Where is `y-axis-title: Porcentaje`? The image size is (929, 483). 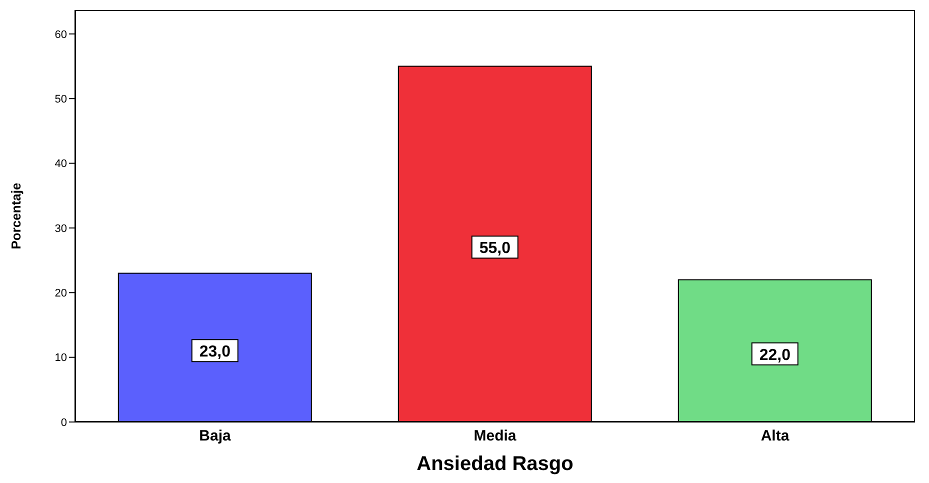 y-axis-title: Porcentaje is located at coordinates (16, 216).